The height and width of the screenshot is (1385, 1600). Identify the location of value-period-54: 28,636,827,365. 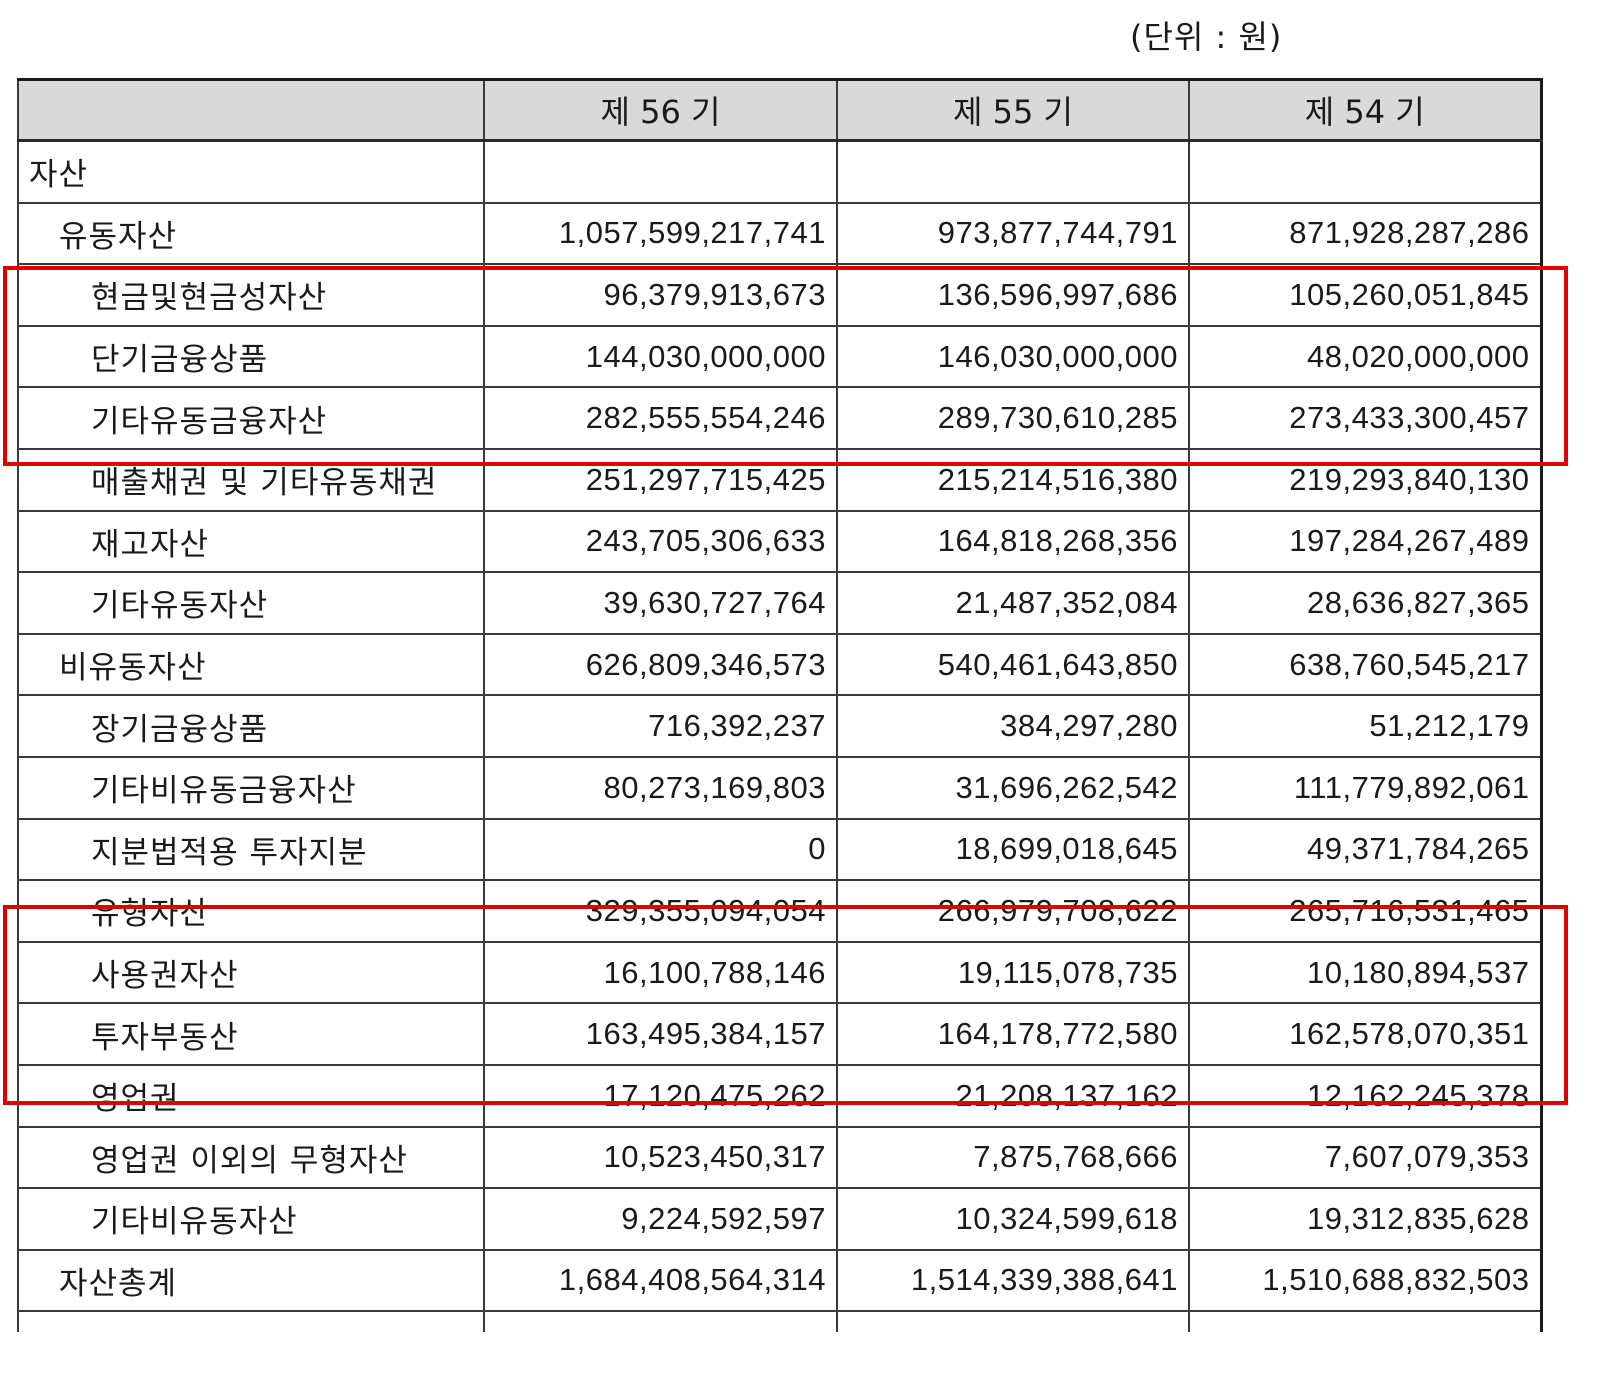
(1365, 603).